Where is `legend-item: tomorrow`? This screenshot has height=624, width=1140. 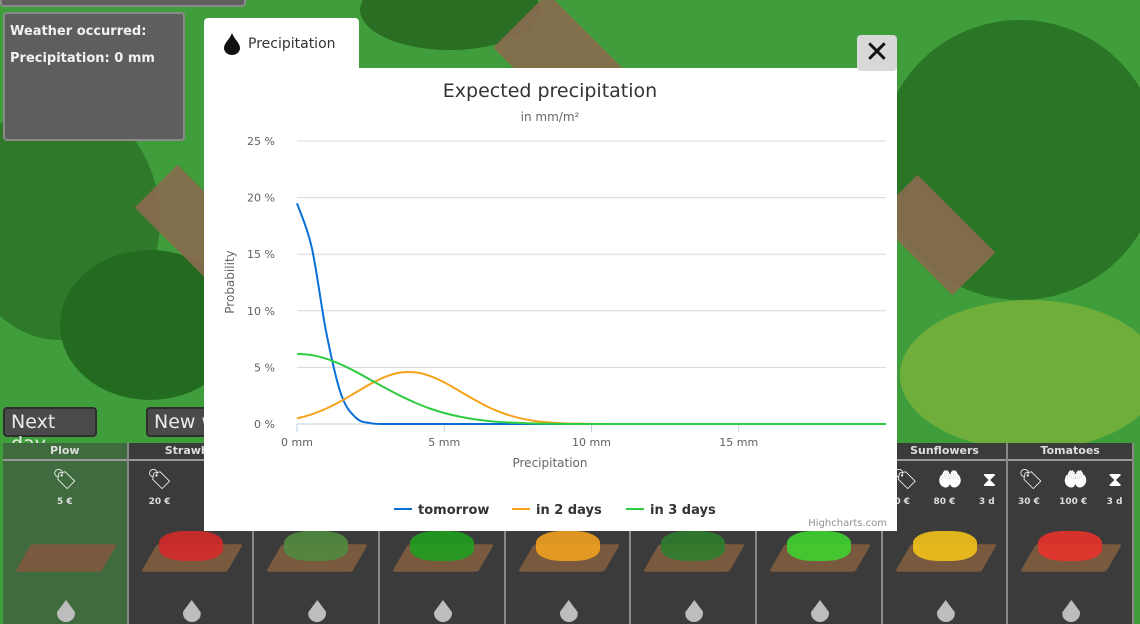
legend-item: tomorrow is located at coordinates (453, 510).